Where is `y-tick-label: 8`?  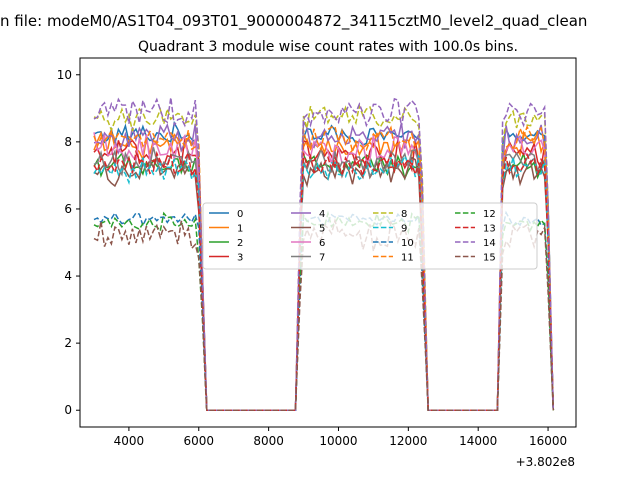
y-tick-label: 8 is located at coordinates (68, 142).